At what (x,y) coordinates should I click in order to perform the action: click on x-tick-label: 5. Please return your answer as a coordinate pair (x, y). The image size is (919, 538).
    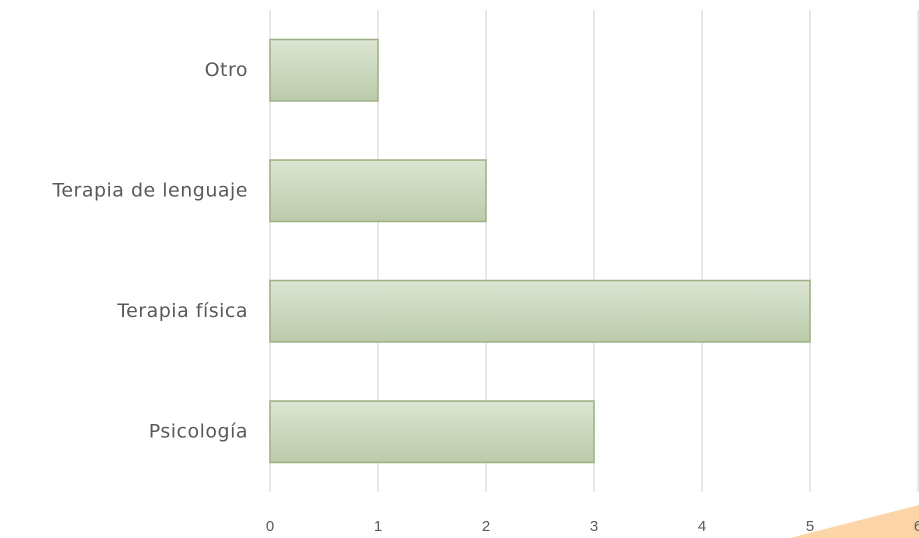
    Looking at the image, I should click on (810, 526).